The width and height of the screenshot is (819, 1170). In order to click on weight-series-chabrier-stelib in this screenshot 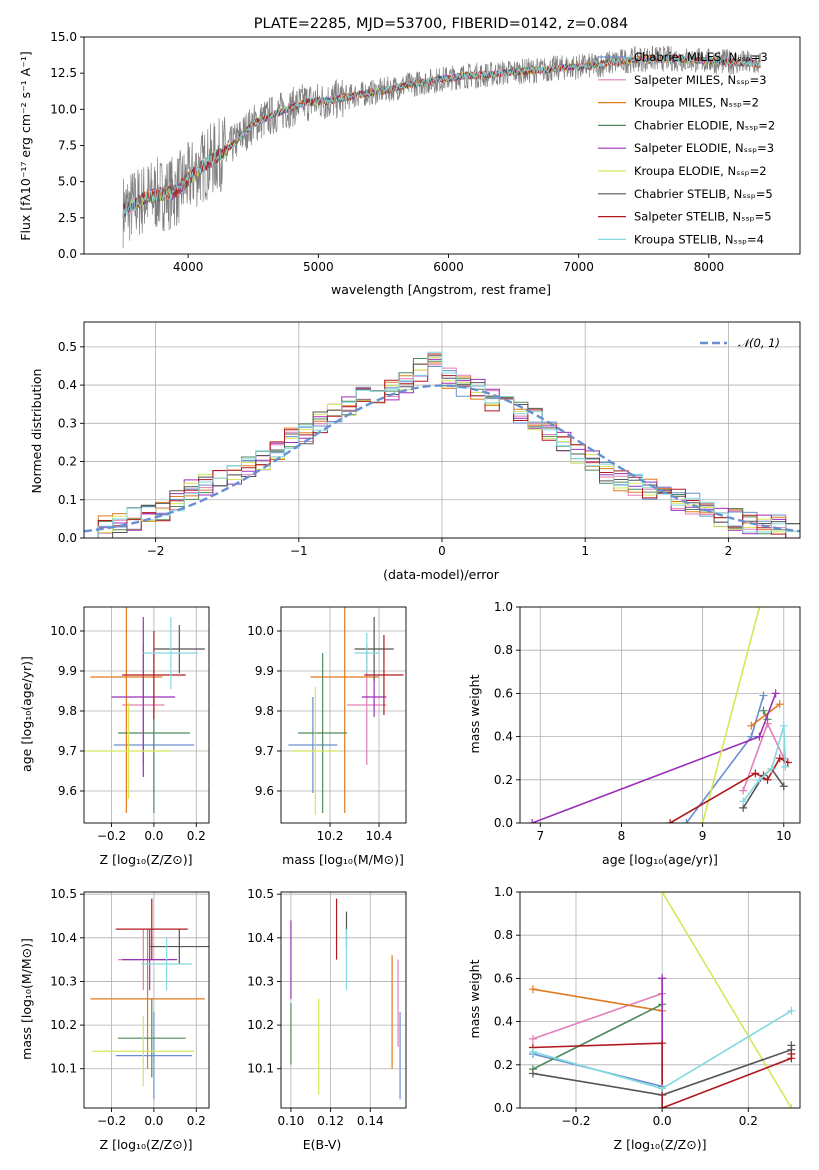, I will do `click(763, 788)`.